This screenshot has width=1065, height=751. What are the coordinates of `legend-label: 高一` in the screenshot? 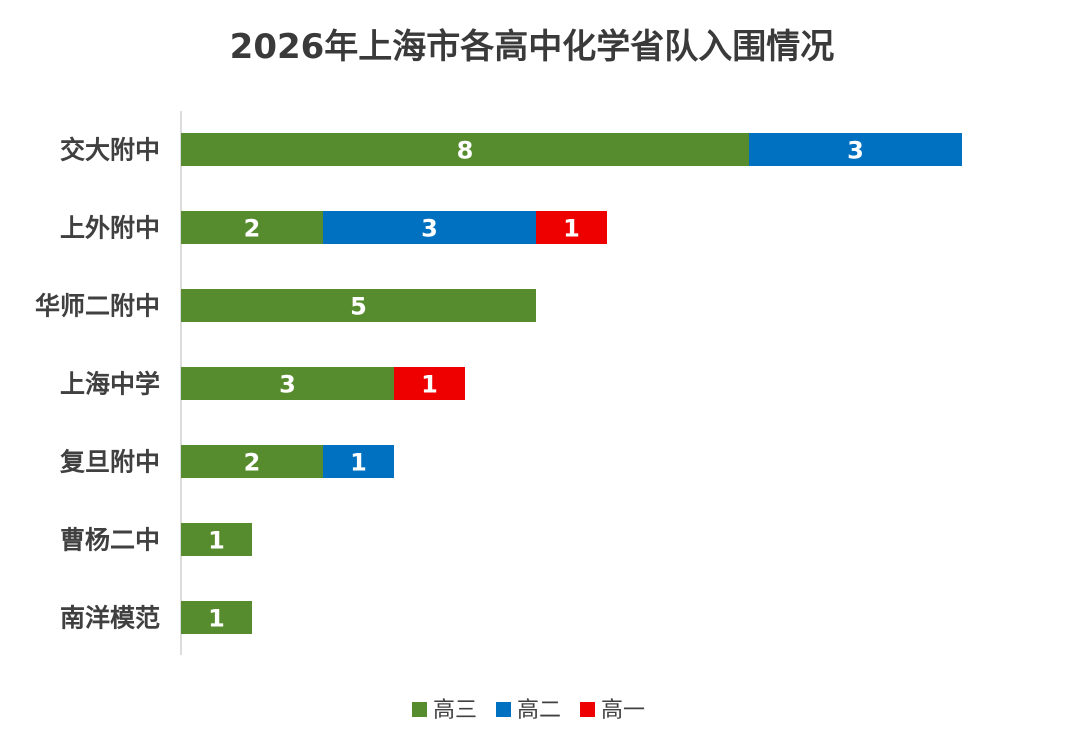 It's located at (623, 710).